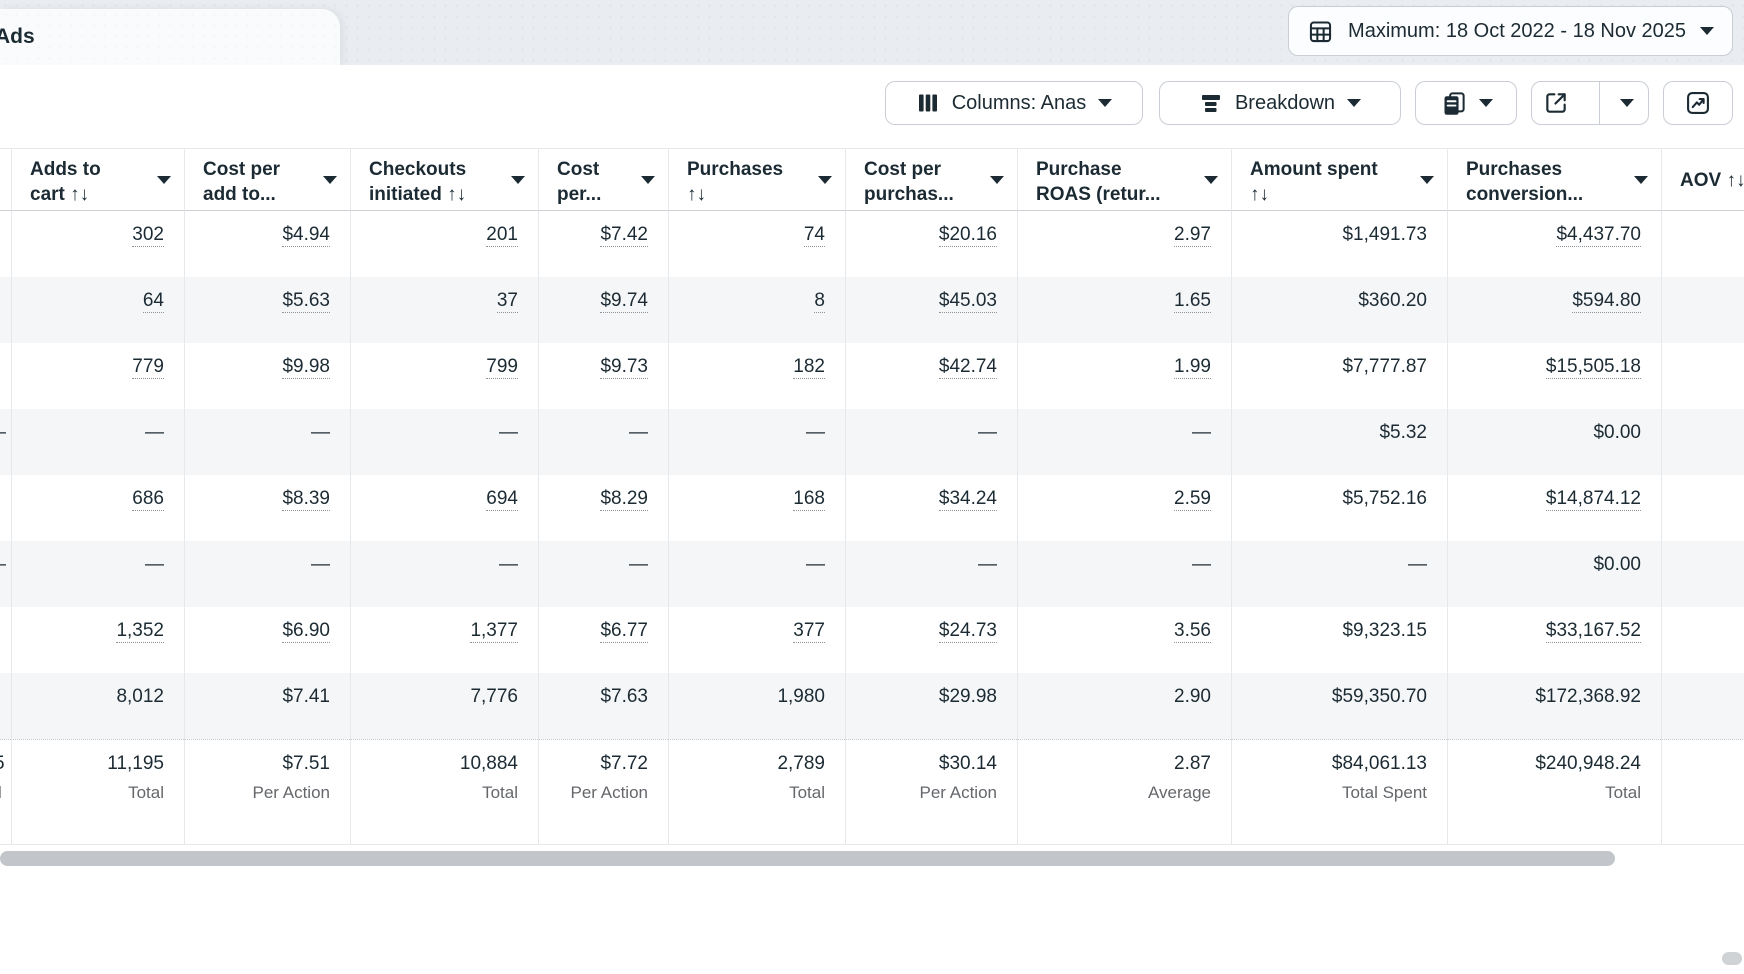 The width and height of the screenshot is (1744, 974). What do you see at coordinates (967, 696) in the screenshot?
I see `metric-value: $29.98` at bounding box center [967, 696].